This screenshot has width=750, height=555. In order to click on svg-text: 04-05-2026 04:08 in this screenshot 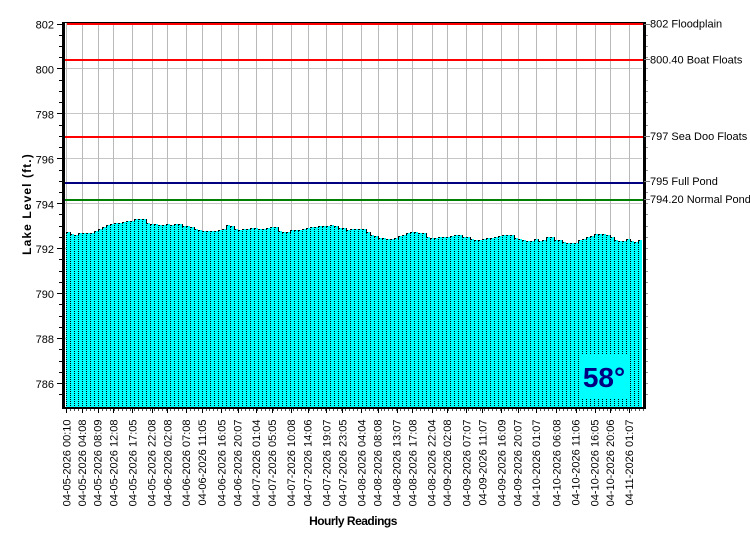, I will do `click(83, 463)`.